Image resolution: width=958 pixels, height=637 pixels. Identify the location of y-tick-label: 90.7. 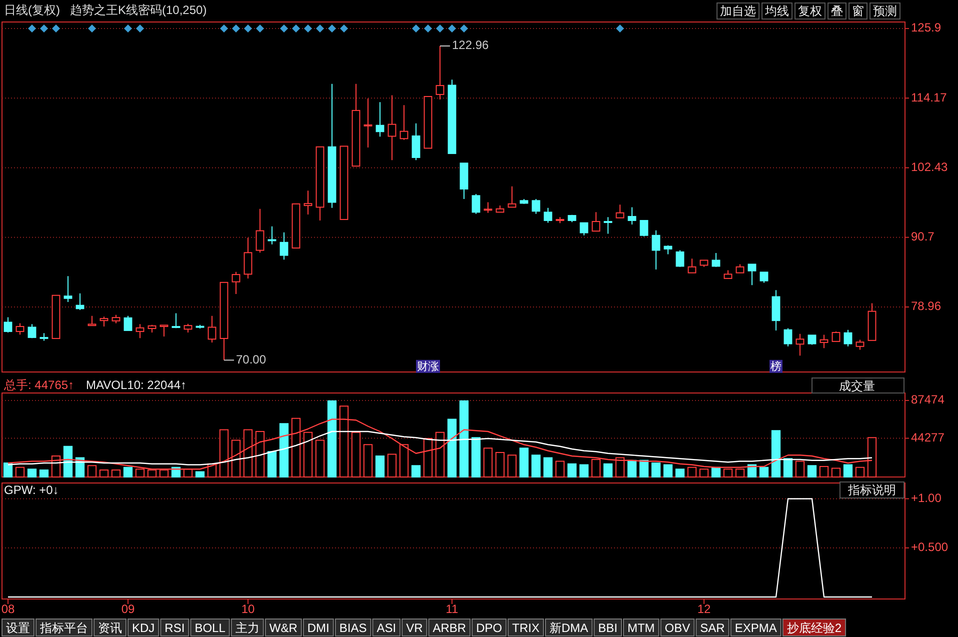
(923, 237).